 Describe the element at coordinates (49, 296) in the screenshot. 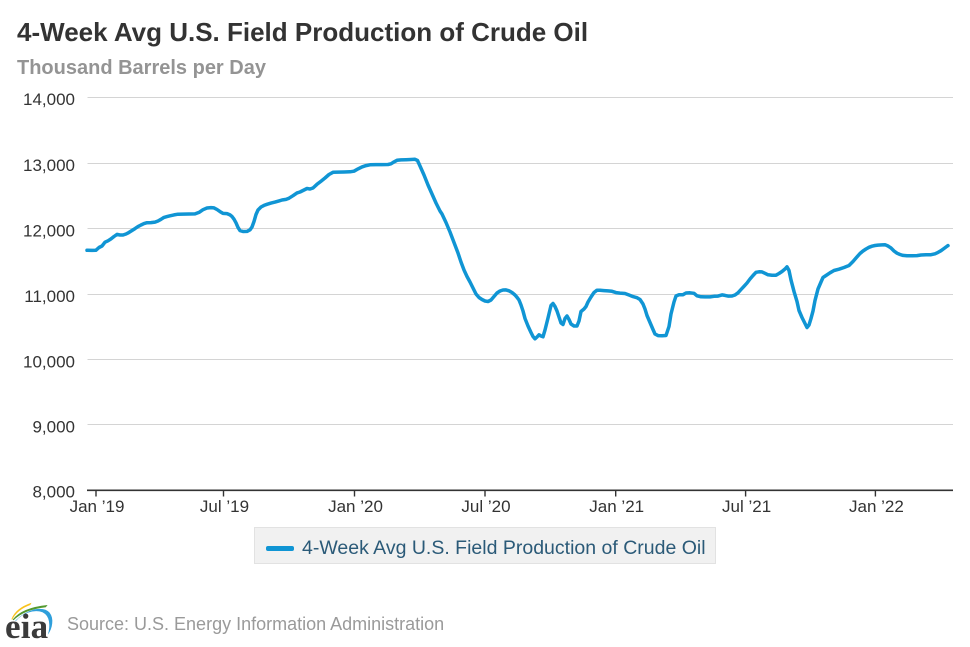

I see `svg-text: 11,000` at that location.